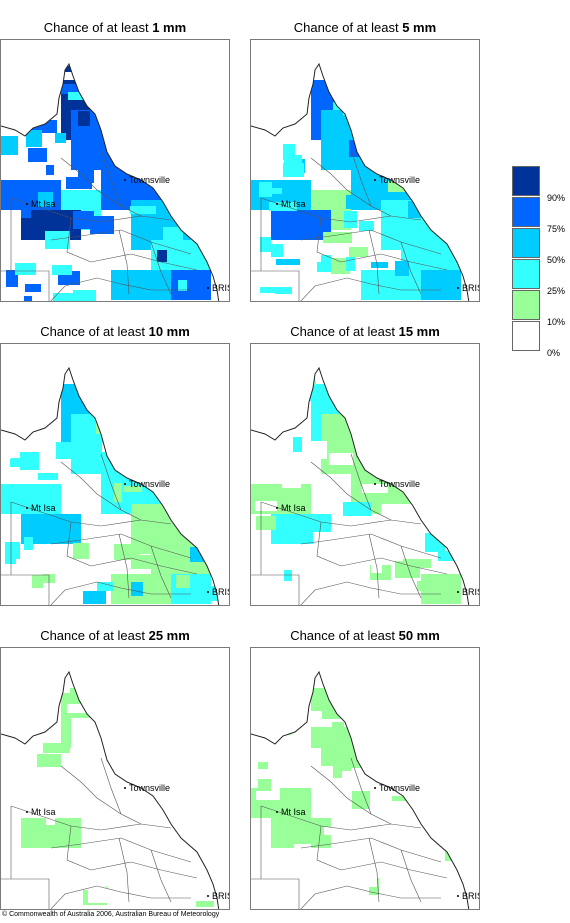  I want to click on probability-shading, so click(356, 185).